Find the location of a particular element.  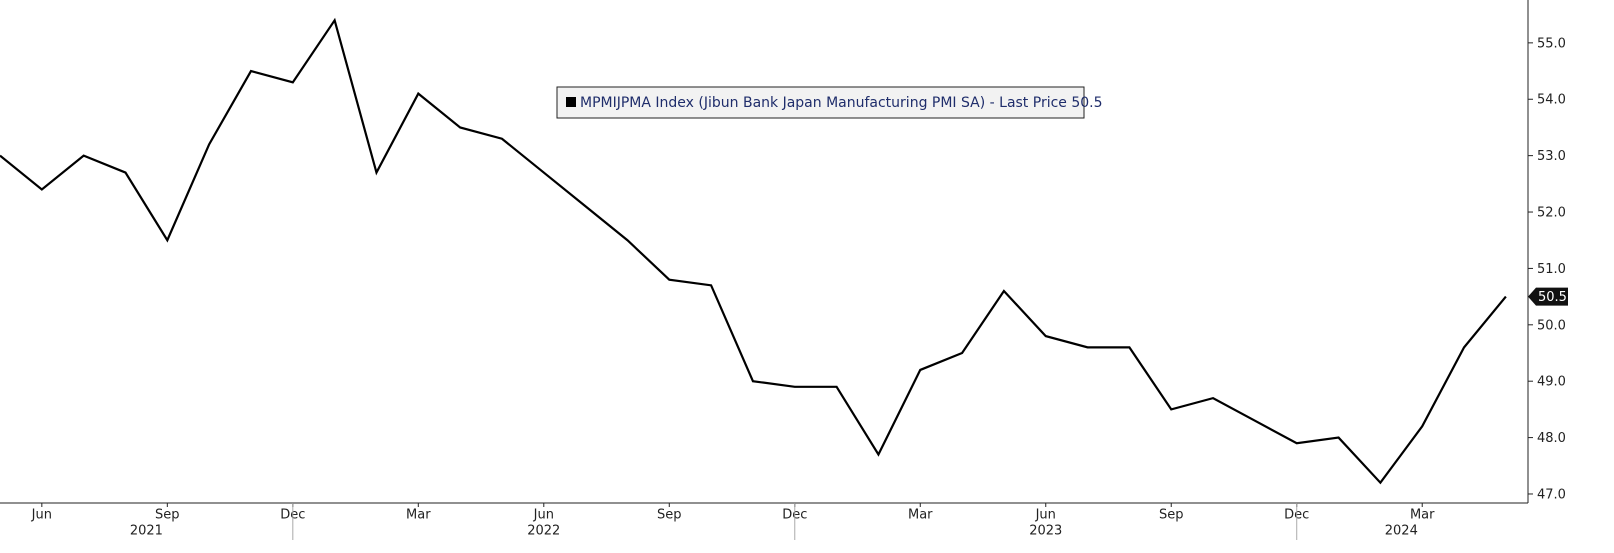

y-tick-label: 53.0 is located at coordinates (1551, 156).